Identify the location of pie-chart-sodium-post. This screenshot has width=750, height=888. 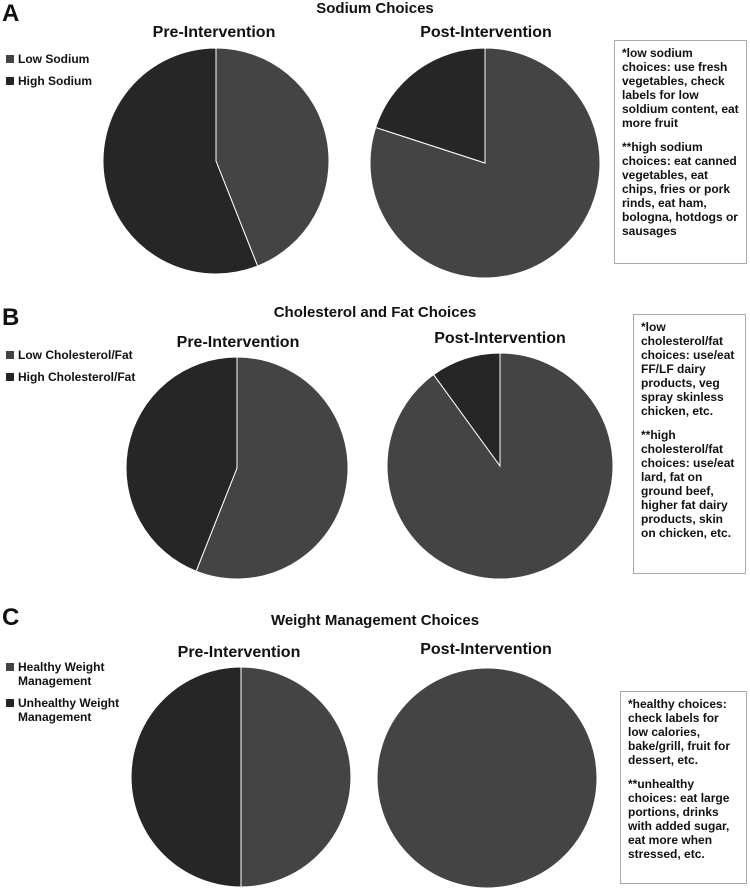
(485, 163).